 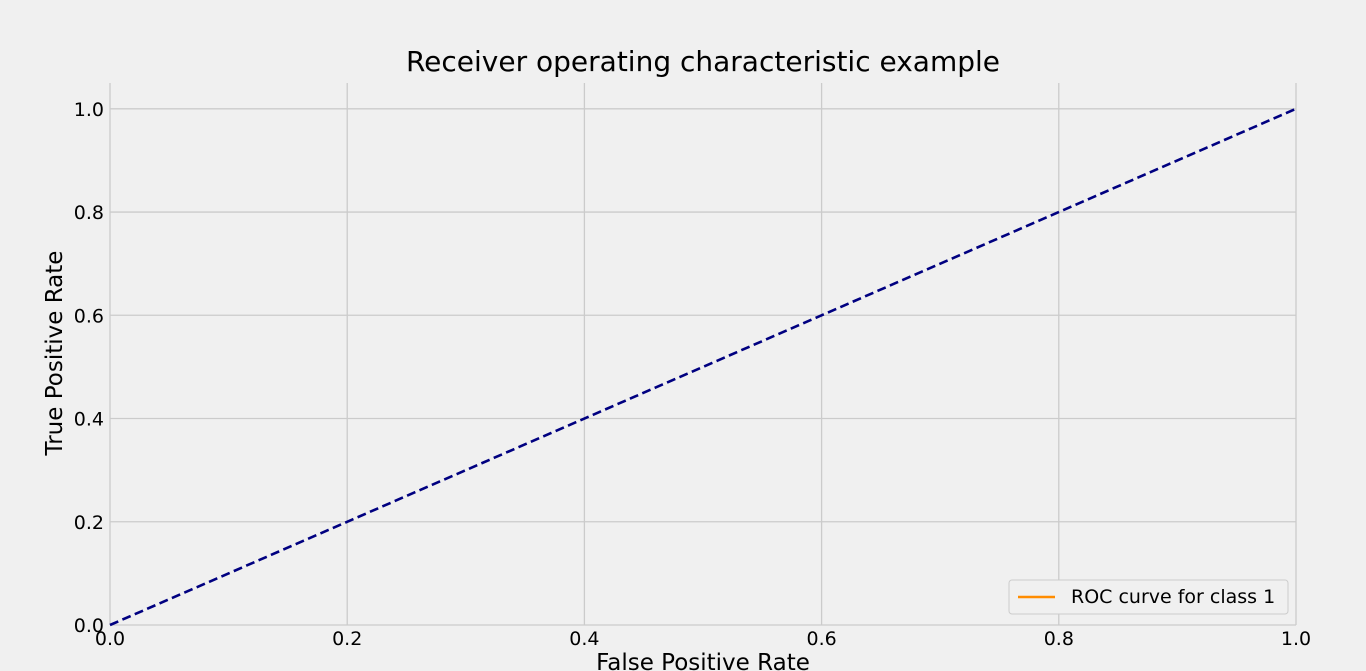 I want to click on x-tick-label: 0.4, so click(x=584, y=639).